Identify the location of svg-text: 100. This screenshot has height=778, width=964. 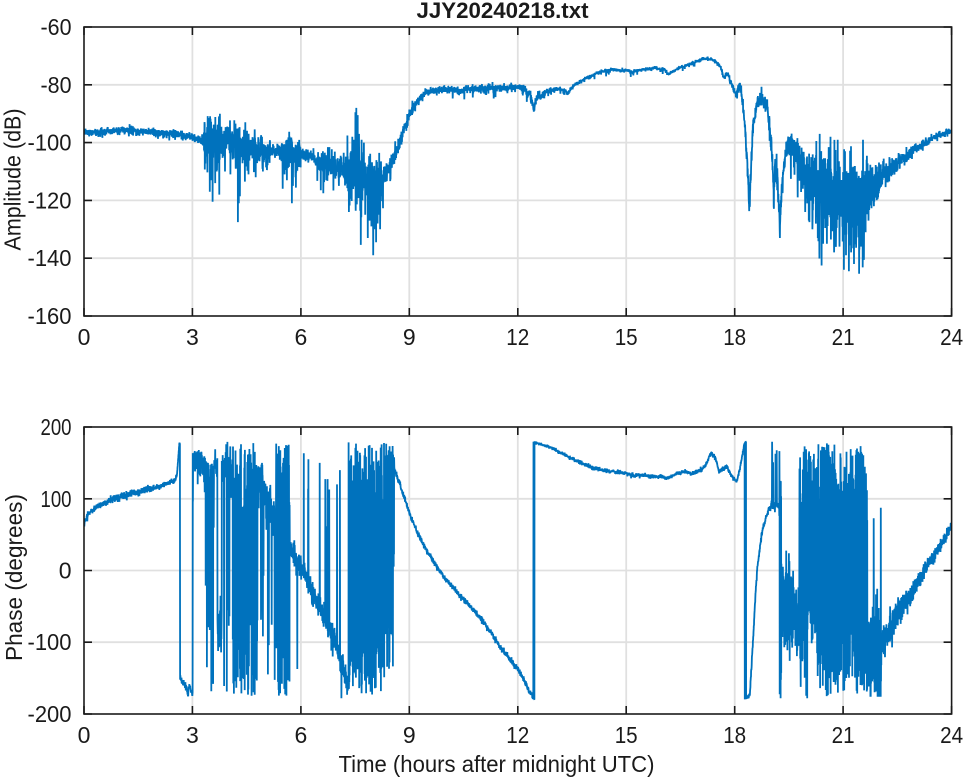
(56, 499).